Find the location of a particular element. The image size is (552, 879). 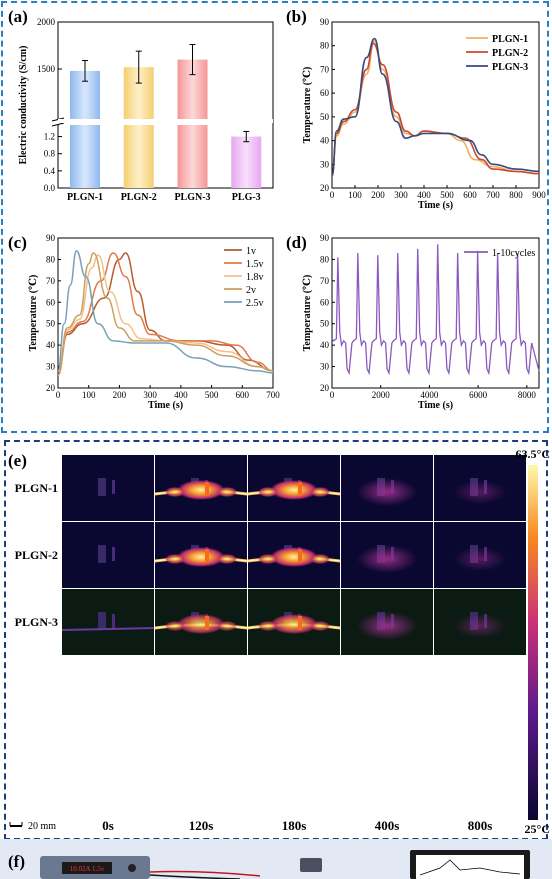

legend-label: 2v is located at coordinates (251, 290).